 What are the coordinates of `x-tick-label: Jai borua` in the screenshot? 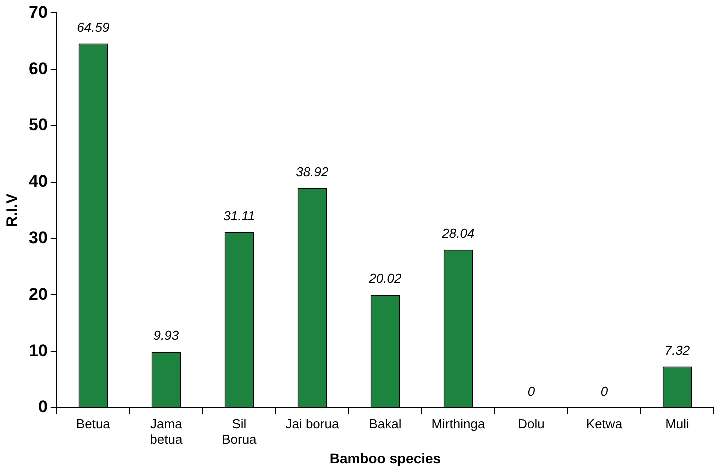 It's located at (313, 424).